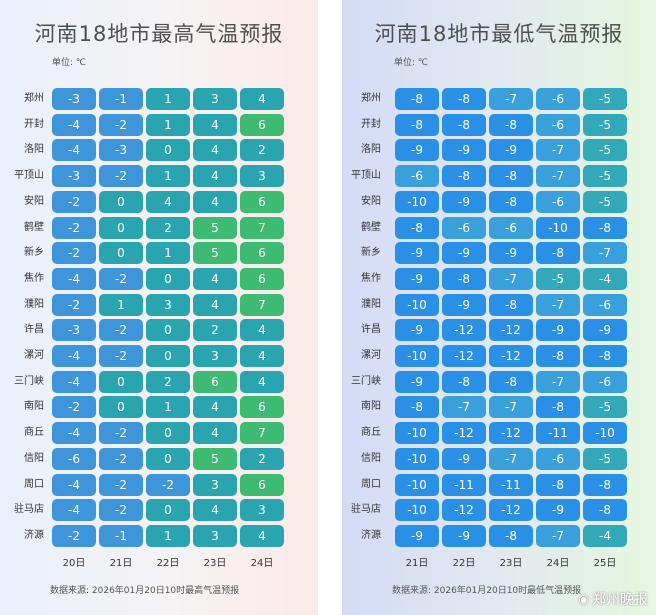  I want to click on temp-cell: -1, so click(121, 99).